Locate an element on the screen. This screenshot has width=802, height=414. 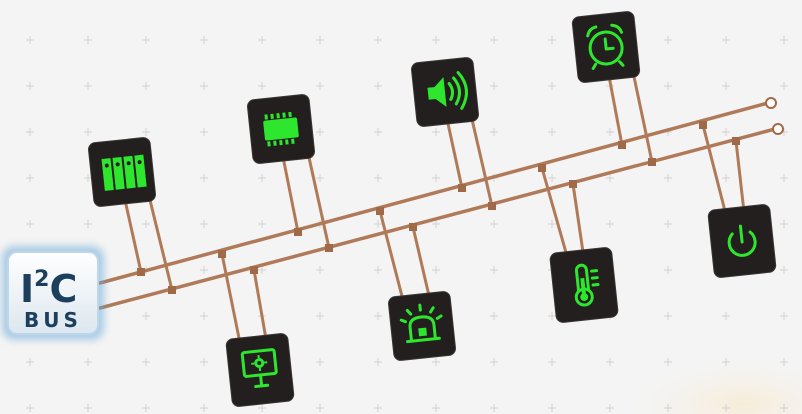
i2c-bus-logo: I2C BUS is located at coordinates (53, 293).